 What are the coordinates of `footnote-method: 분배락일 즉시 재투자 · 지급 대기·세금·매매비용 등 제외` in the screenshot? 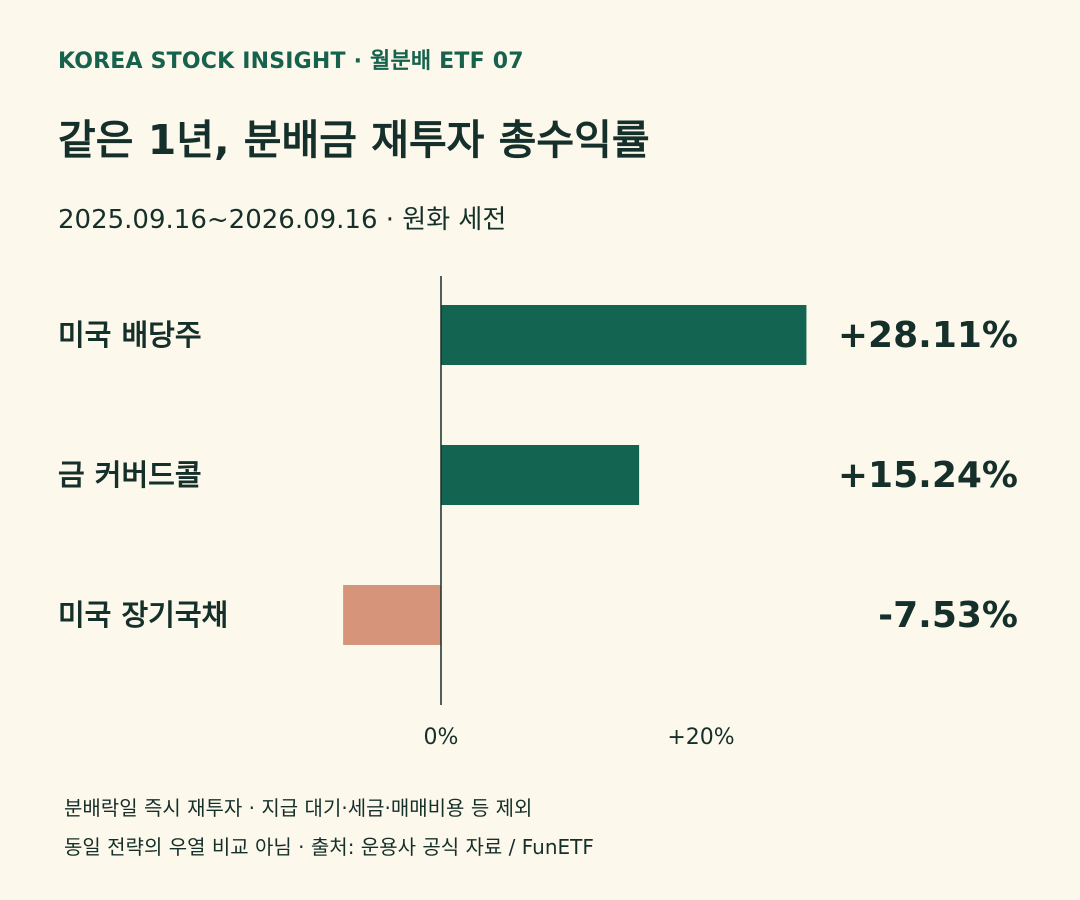 It's located at (298, 808).